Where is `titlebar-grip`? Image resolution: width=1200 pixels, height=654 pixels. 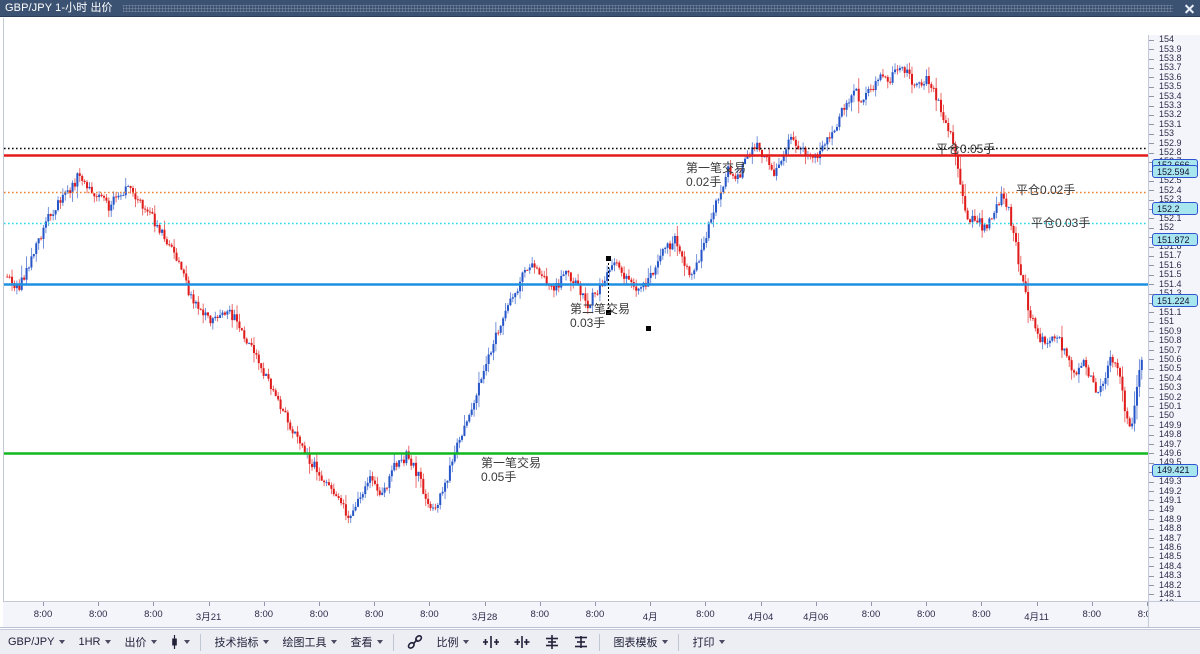 titlebar-grip is located at coordinates (647, 8).